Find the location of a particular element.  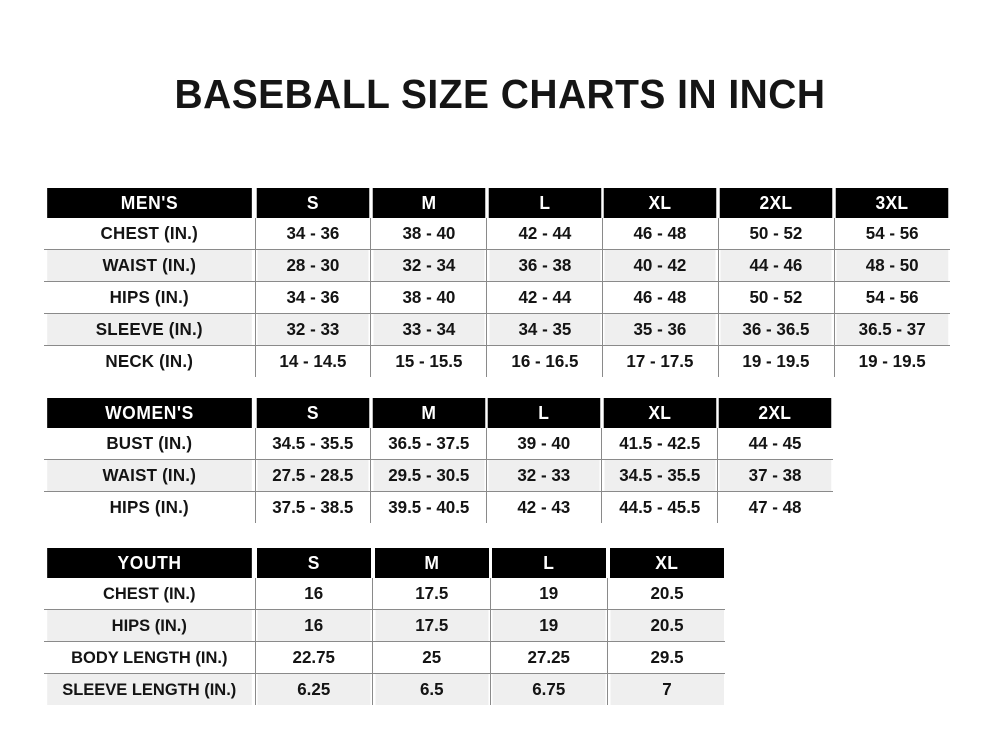

mens-column-header-l: L is located at coordinates (544, 203).